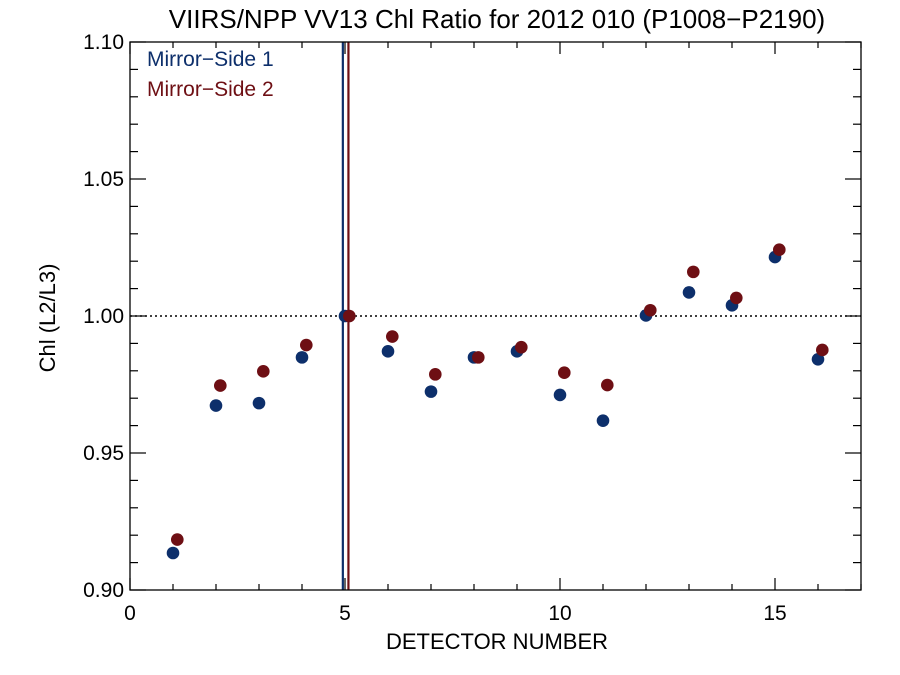  What do you see at coordinates (497, 641) in the screenshot?
I see `x-axis-label: DETECTOR NUMBER` at bounding box center [497, 641].